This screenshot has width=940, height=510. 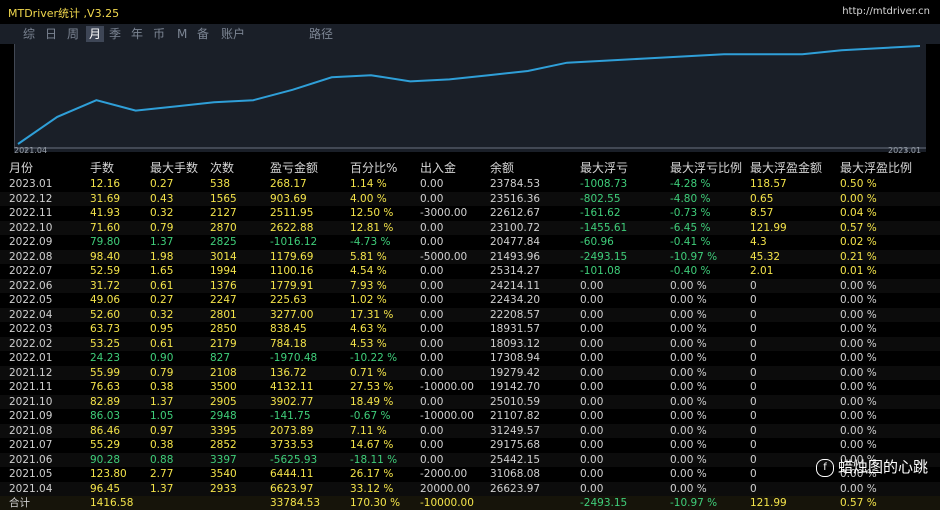 What do you see at coordinates (515, 358) in the screenshot?
I see `cell-7: 17308.94` at bounding box center [515, 358].